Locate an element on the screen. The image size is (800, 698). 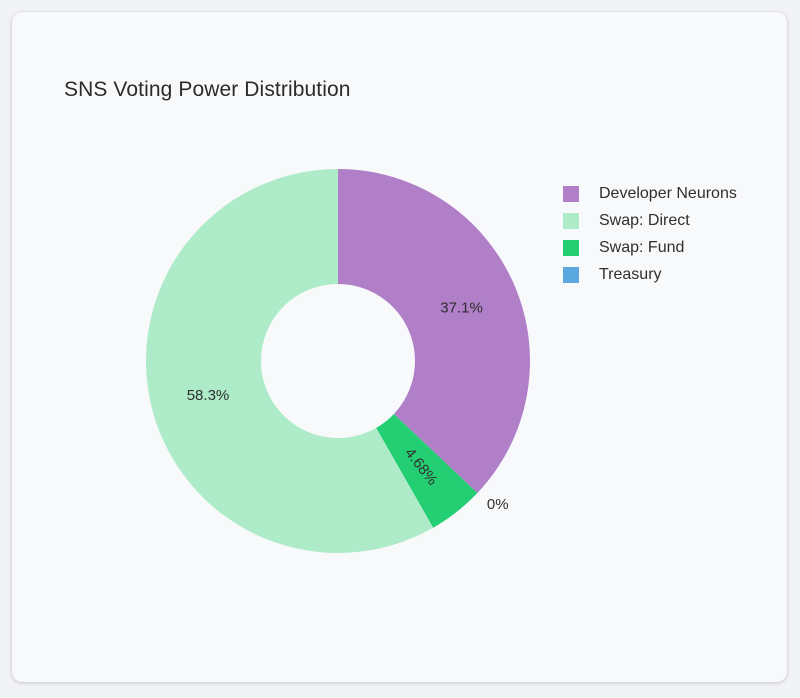
legend-item: Treasury is located at coordinates (650, 274).